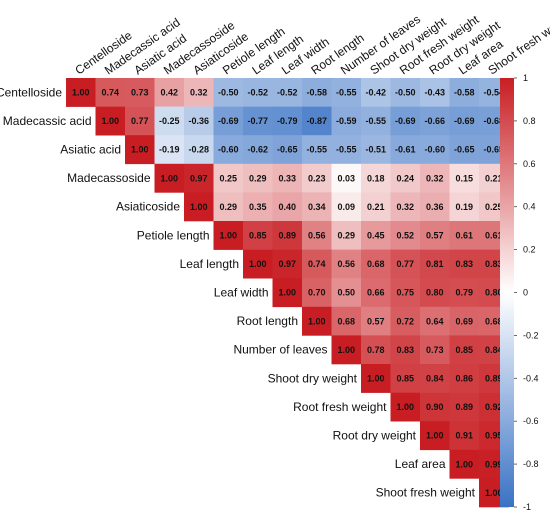 Image resolution: width=550 pixels, height=513 pixels. Describe the element at coordinates (169, 150) in the screenshot. I see `cell-value-label: -0.19` at that location.